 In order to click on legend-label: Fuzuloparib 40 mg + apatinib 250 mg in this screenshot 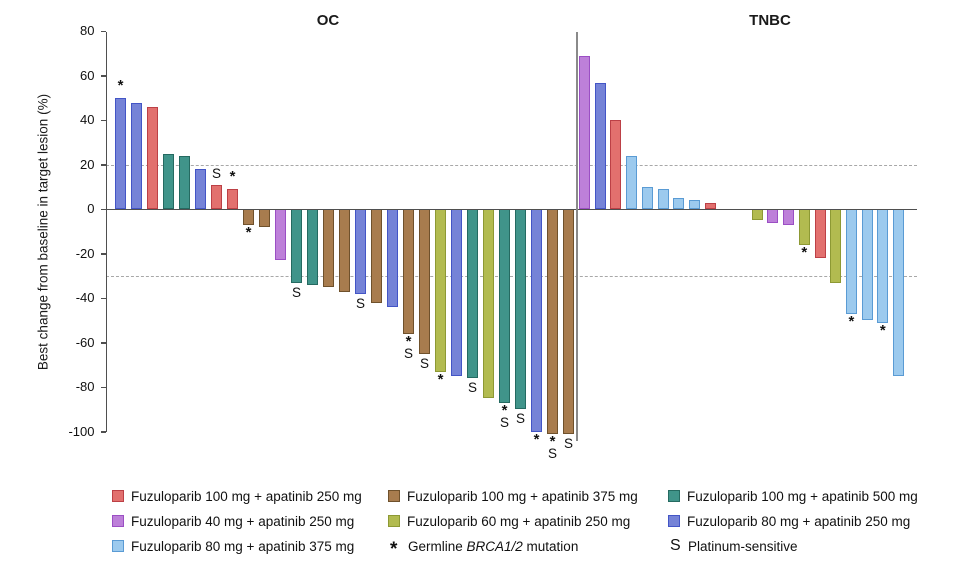, I will do `click(243, 521)`.